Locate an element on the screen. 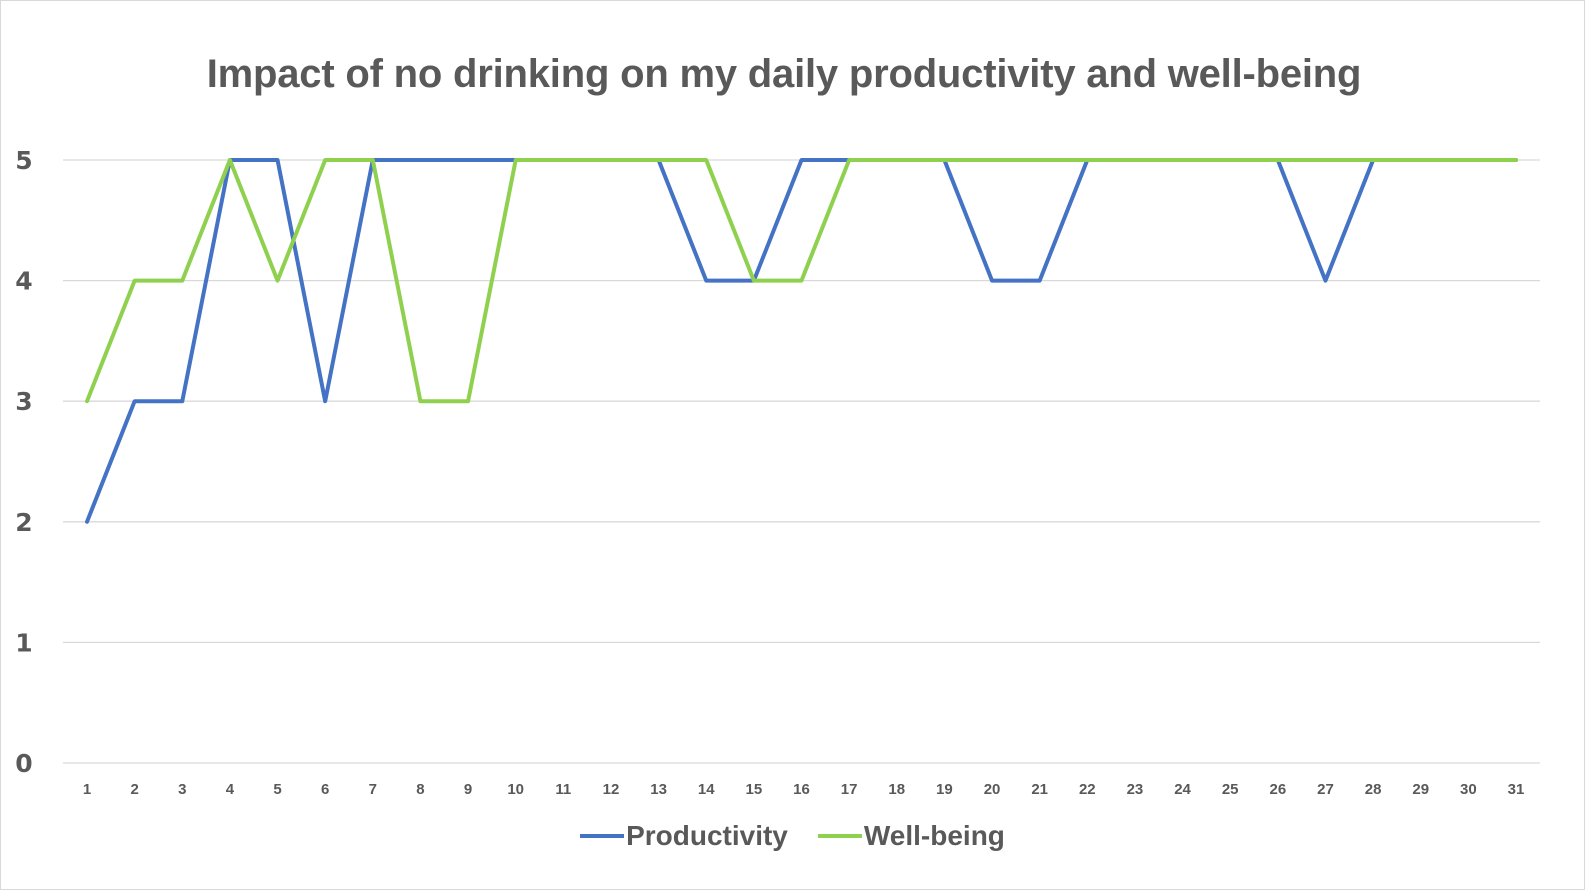 The image size is (1585, 890). x-tick-label: 14 is located at coordinates (706, 789).